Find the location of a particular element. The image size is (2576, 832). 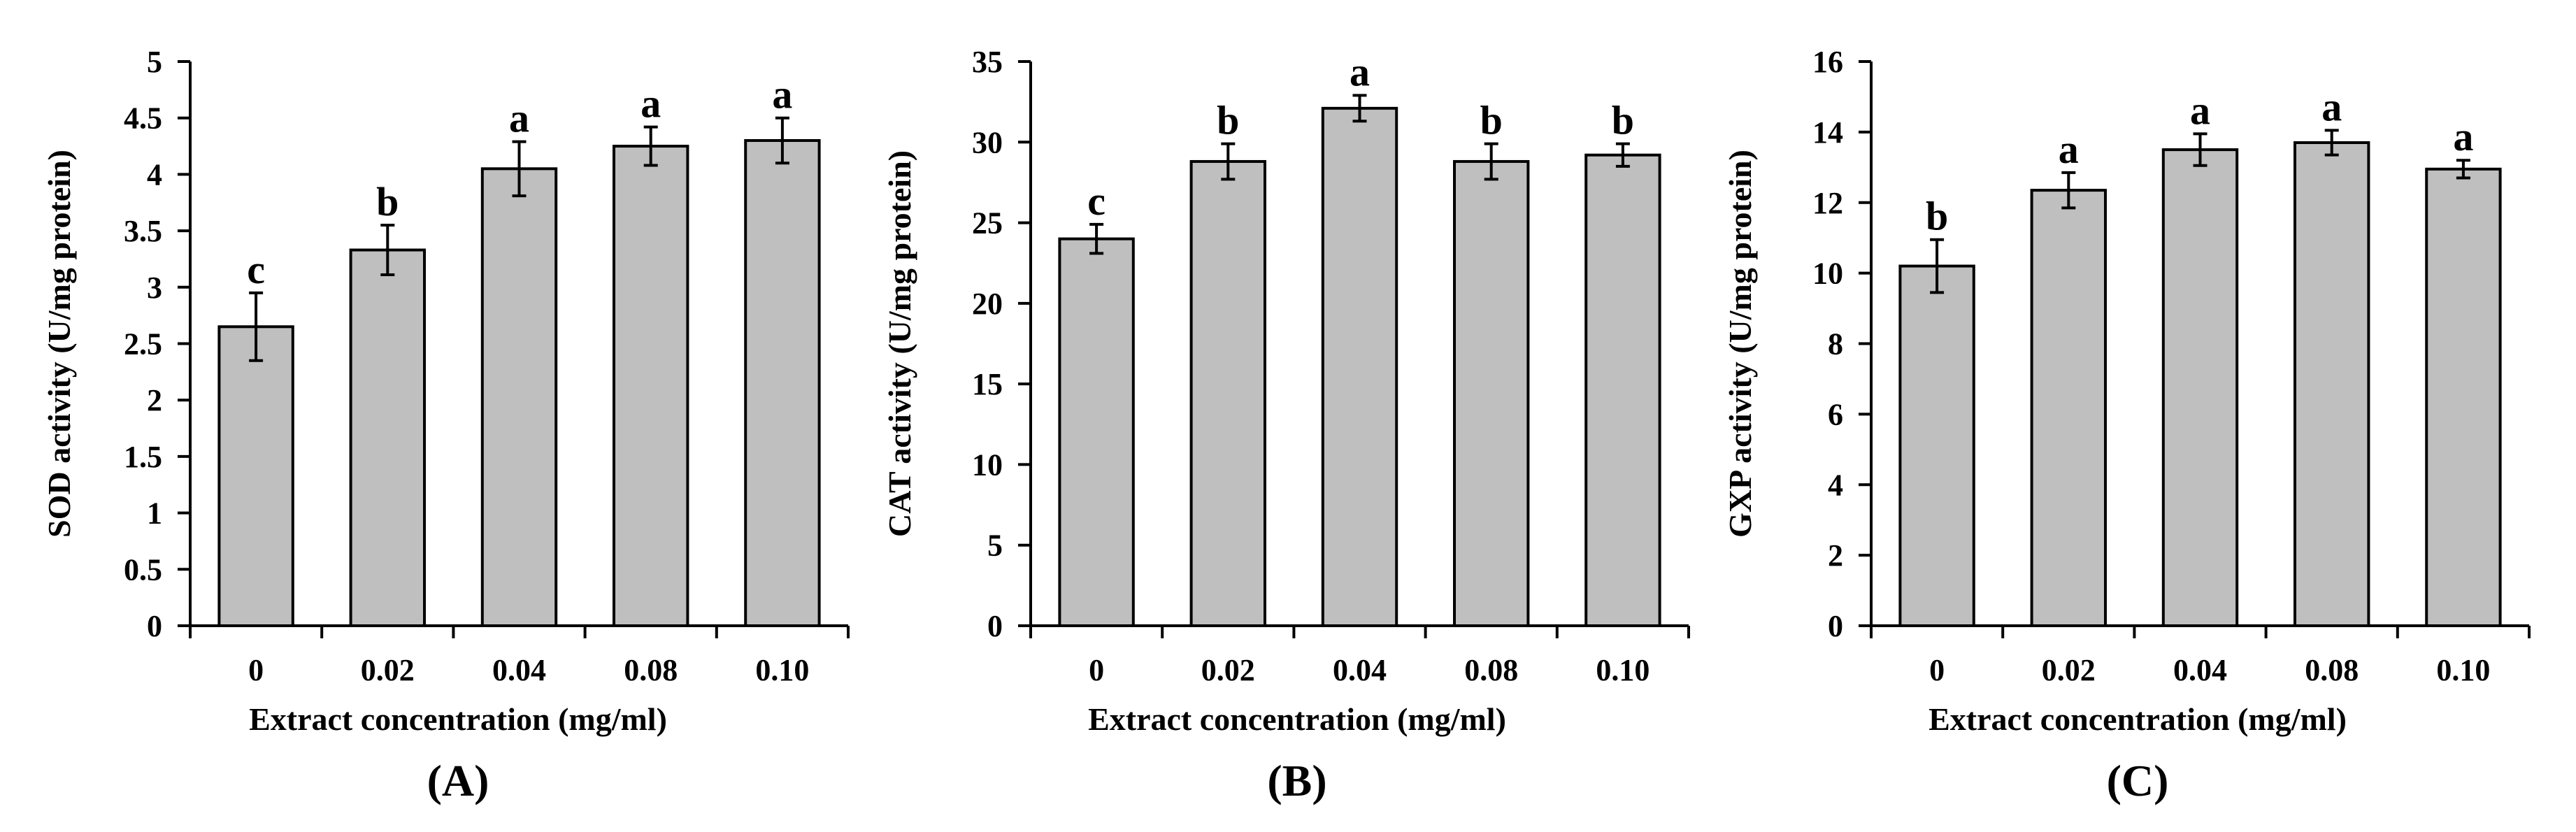

y-tick-label-1: 5 is located at coordinates (995, 546).